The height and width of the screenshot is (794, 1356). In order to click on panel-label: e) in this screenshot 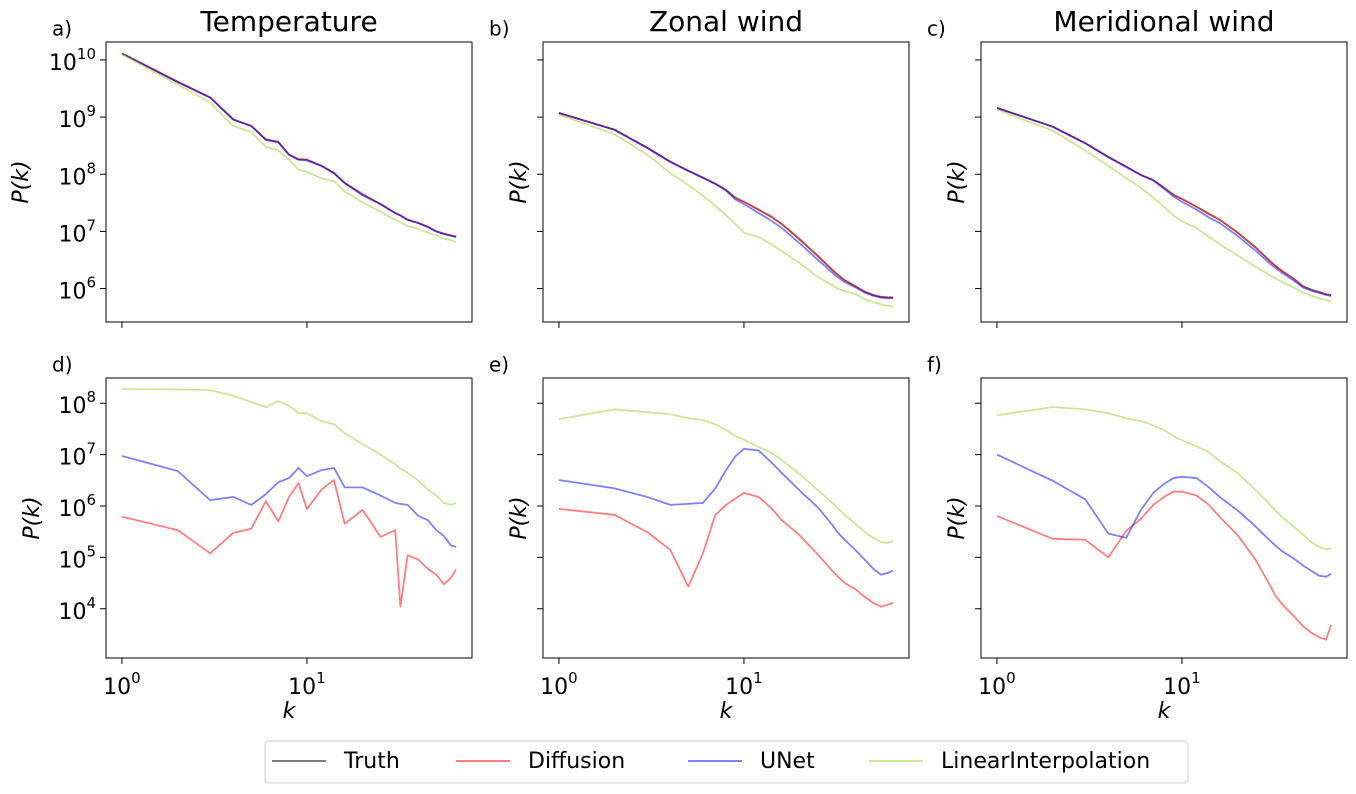, I will do `click(499, 365)`.